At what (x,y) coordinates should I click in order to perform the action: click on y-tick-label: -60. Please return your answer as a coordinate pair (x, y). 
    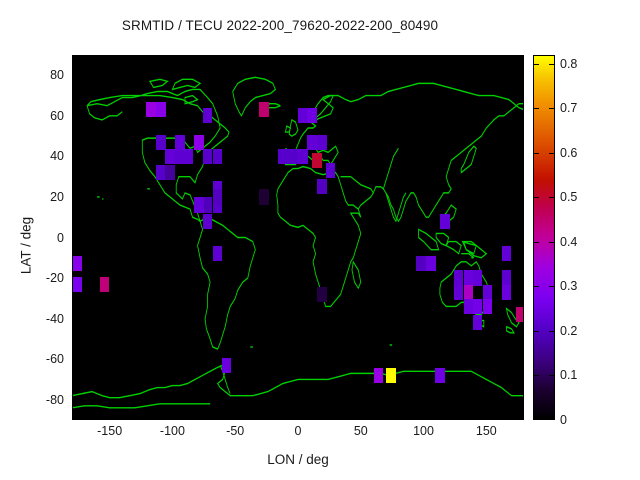
    Looking at the image, I should click on (54, 359).